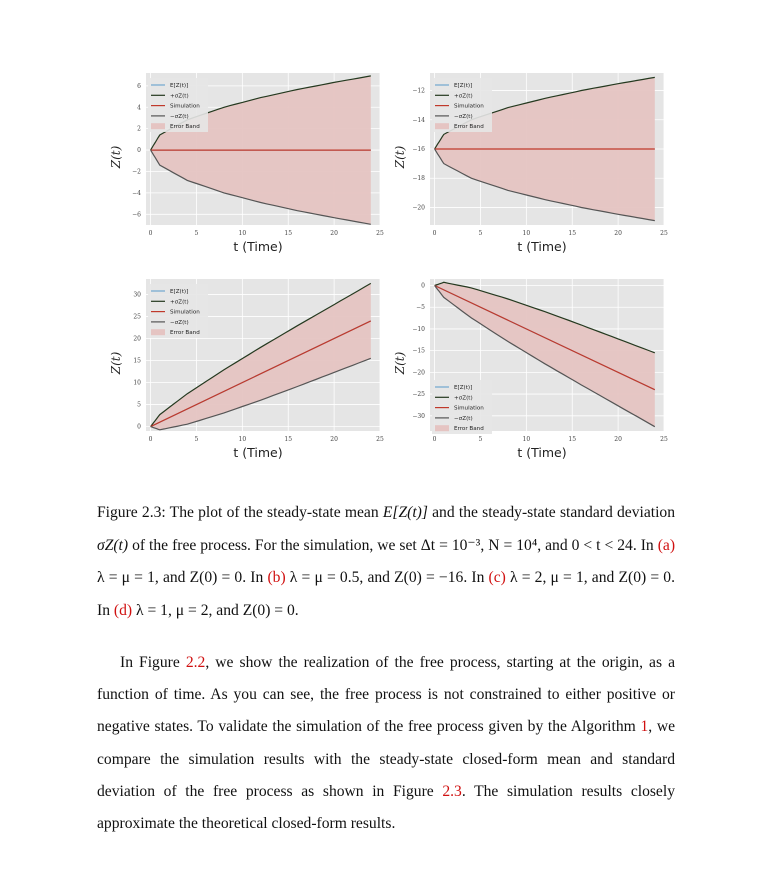  What do you see at coordinates (478, 577) in the screenshot?
I see `caption-text-7: In` at bounding box center [478, 577].